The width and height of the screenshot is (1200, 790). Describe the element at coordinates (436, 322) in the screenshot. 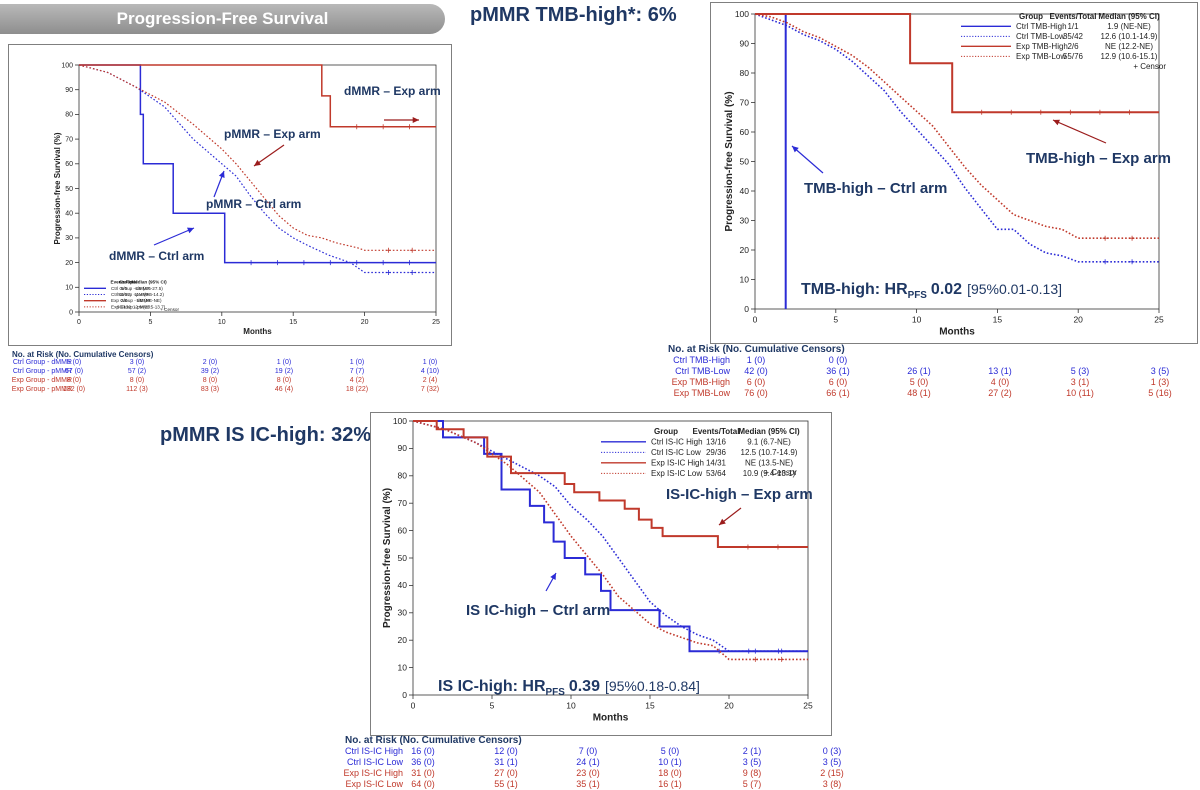

I see `mmr-x-tick-label: 25` at that location.